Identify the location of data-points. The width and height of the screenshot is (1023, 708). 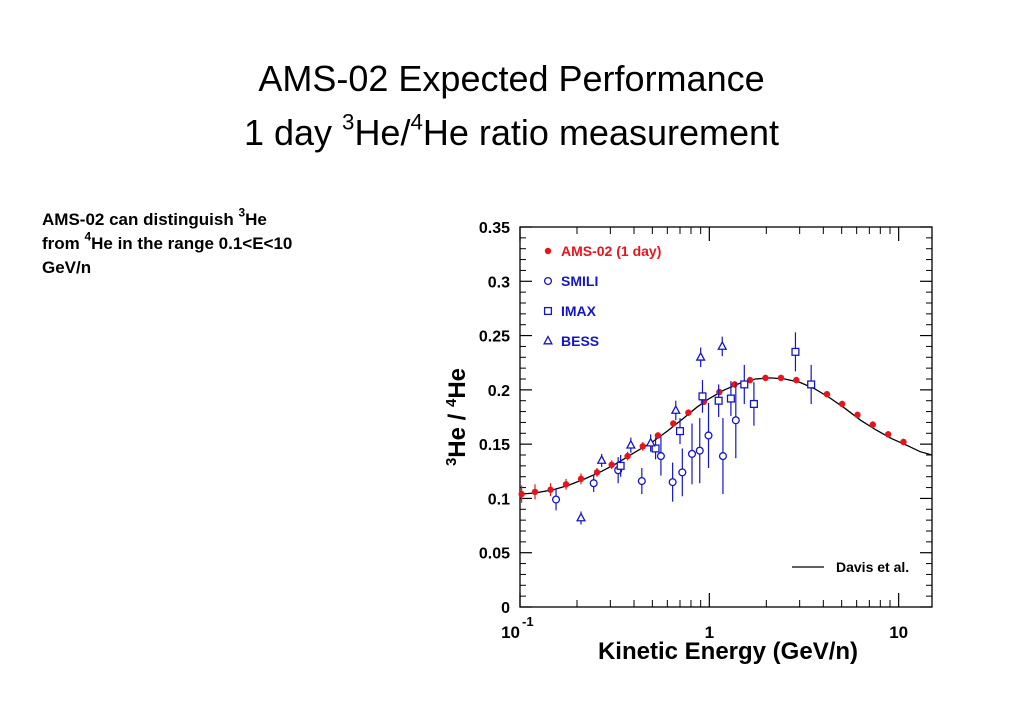
(712, 428).